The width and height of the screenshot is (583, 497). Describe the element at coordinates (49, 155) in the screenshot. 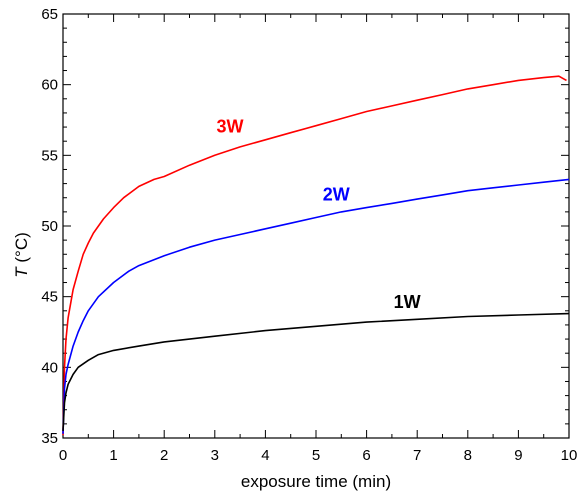

I see `y-tick-label: 55` at that location.